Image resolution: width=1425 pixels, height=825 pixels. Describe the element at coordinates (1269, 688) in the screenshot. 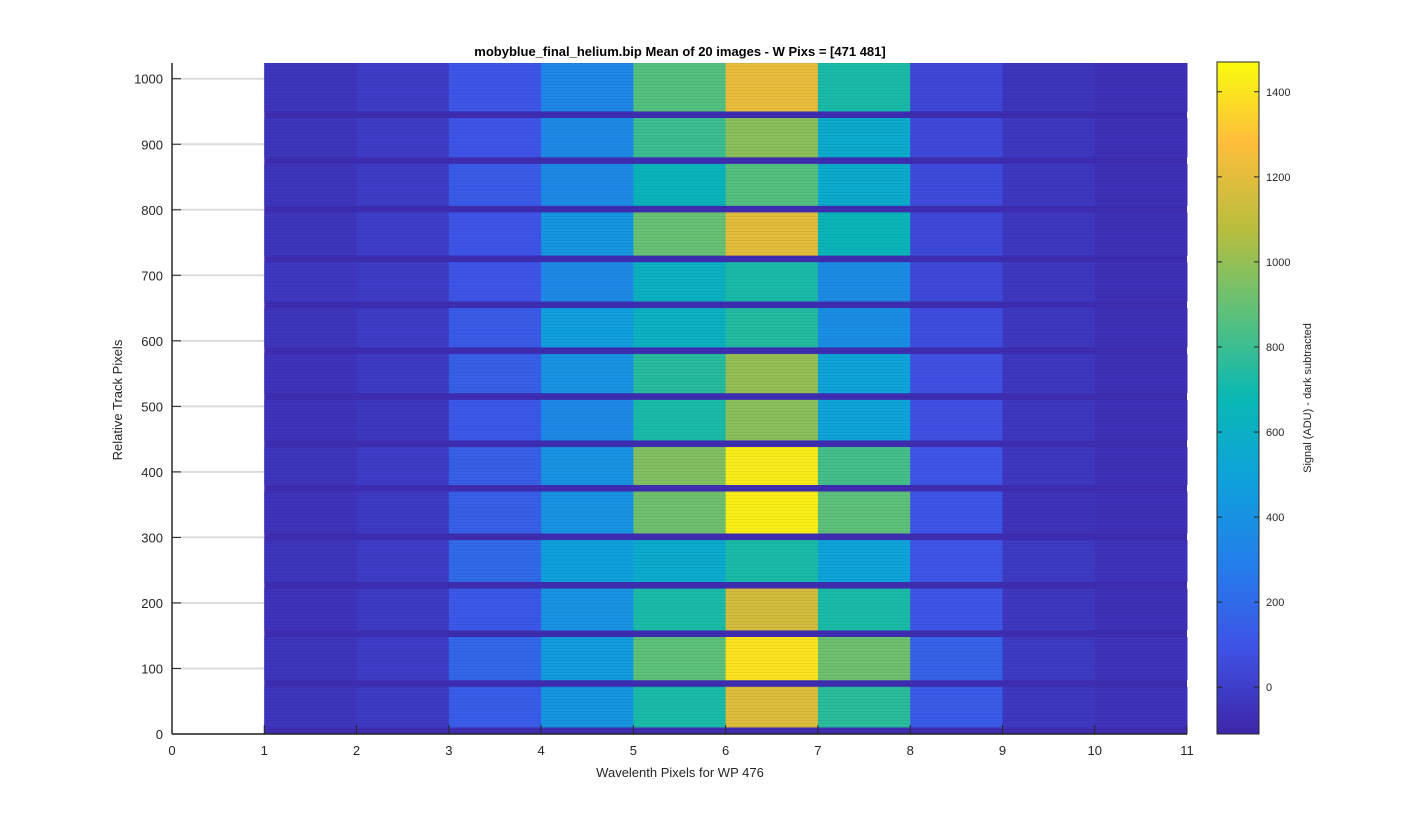

I see `colorbar-tick-label: 0` at that location.